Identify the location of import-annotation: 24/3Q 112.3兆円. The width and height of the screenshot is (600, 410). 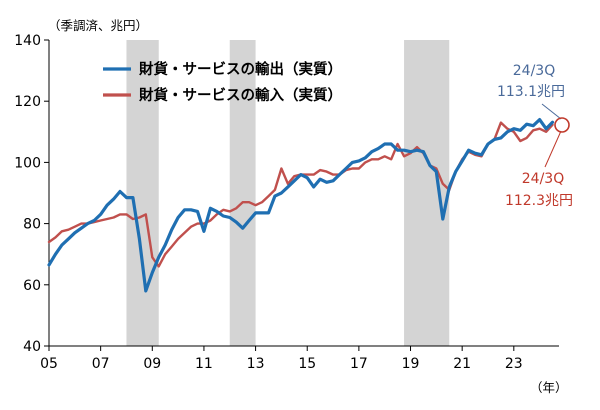
(539, 169).